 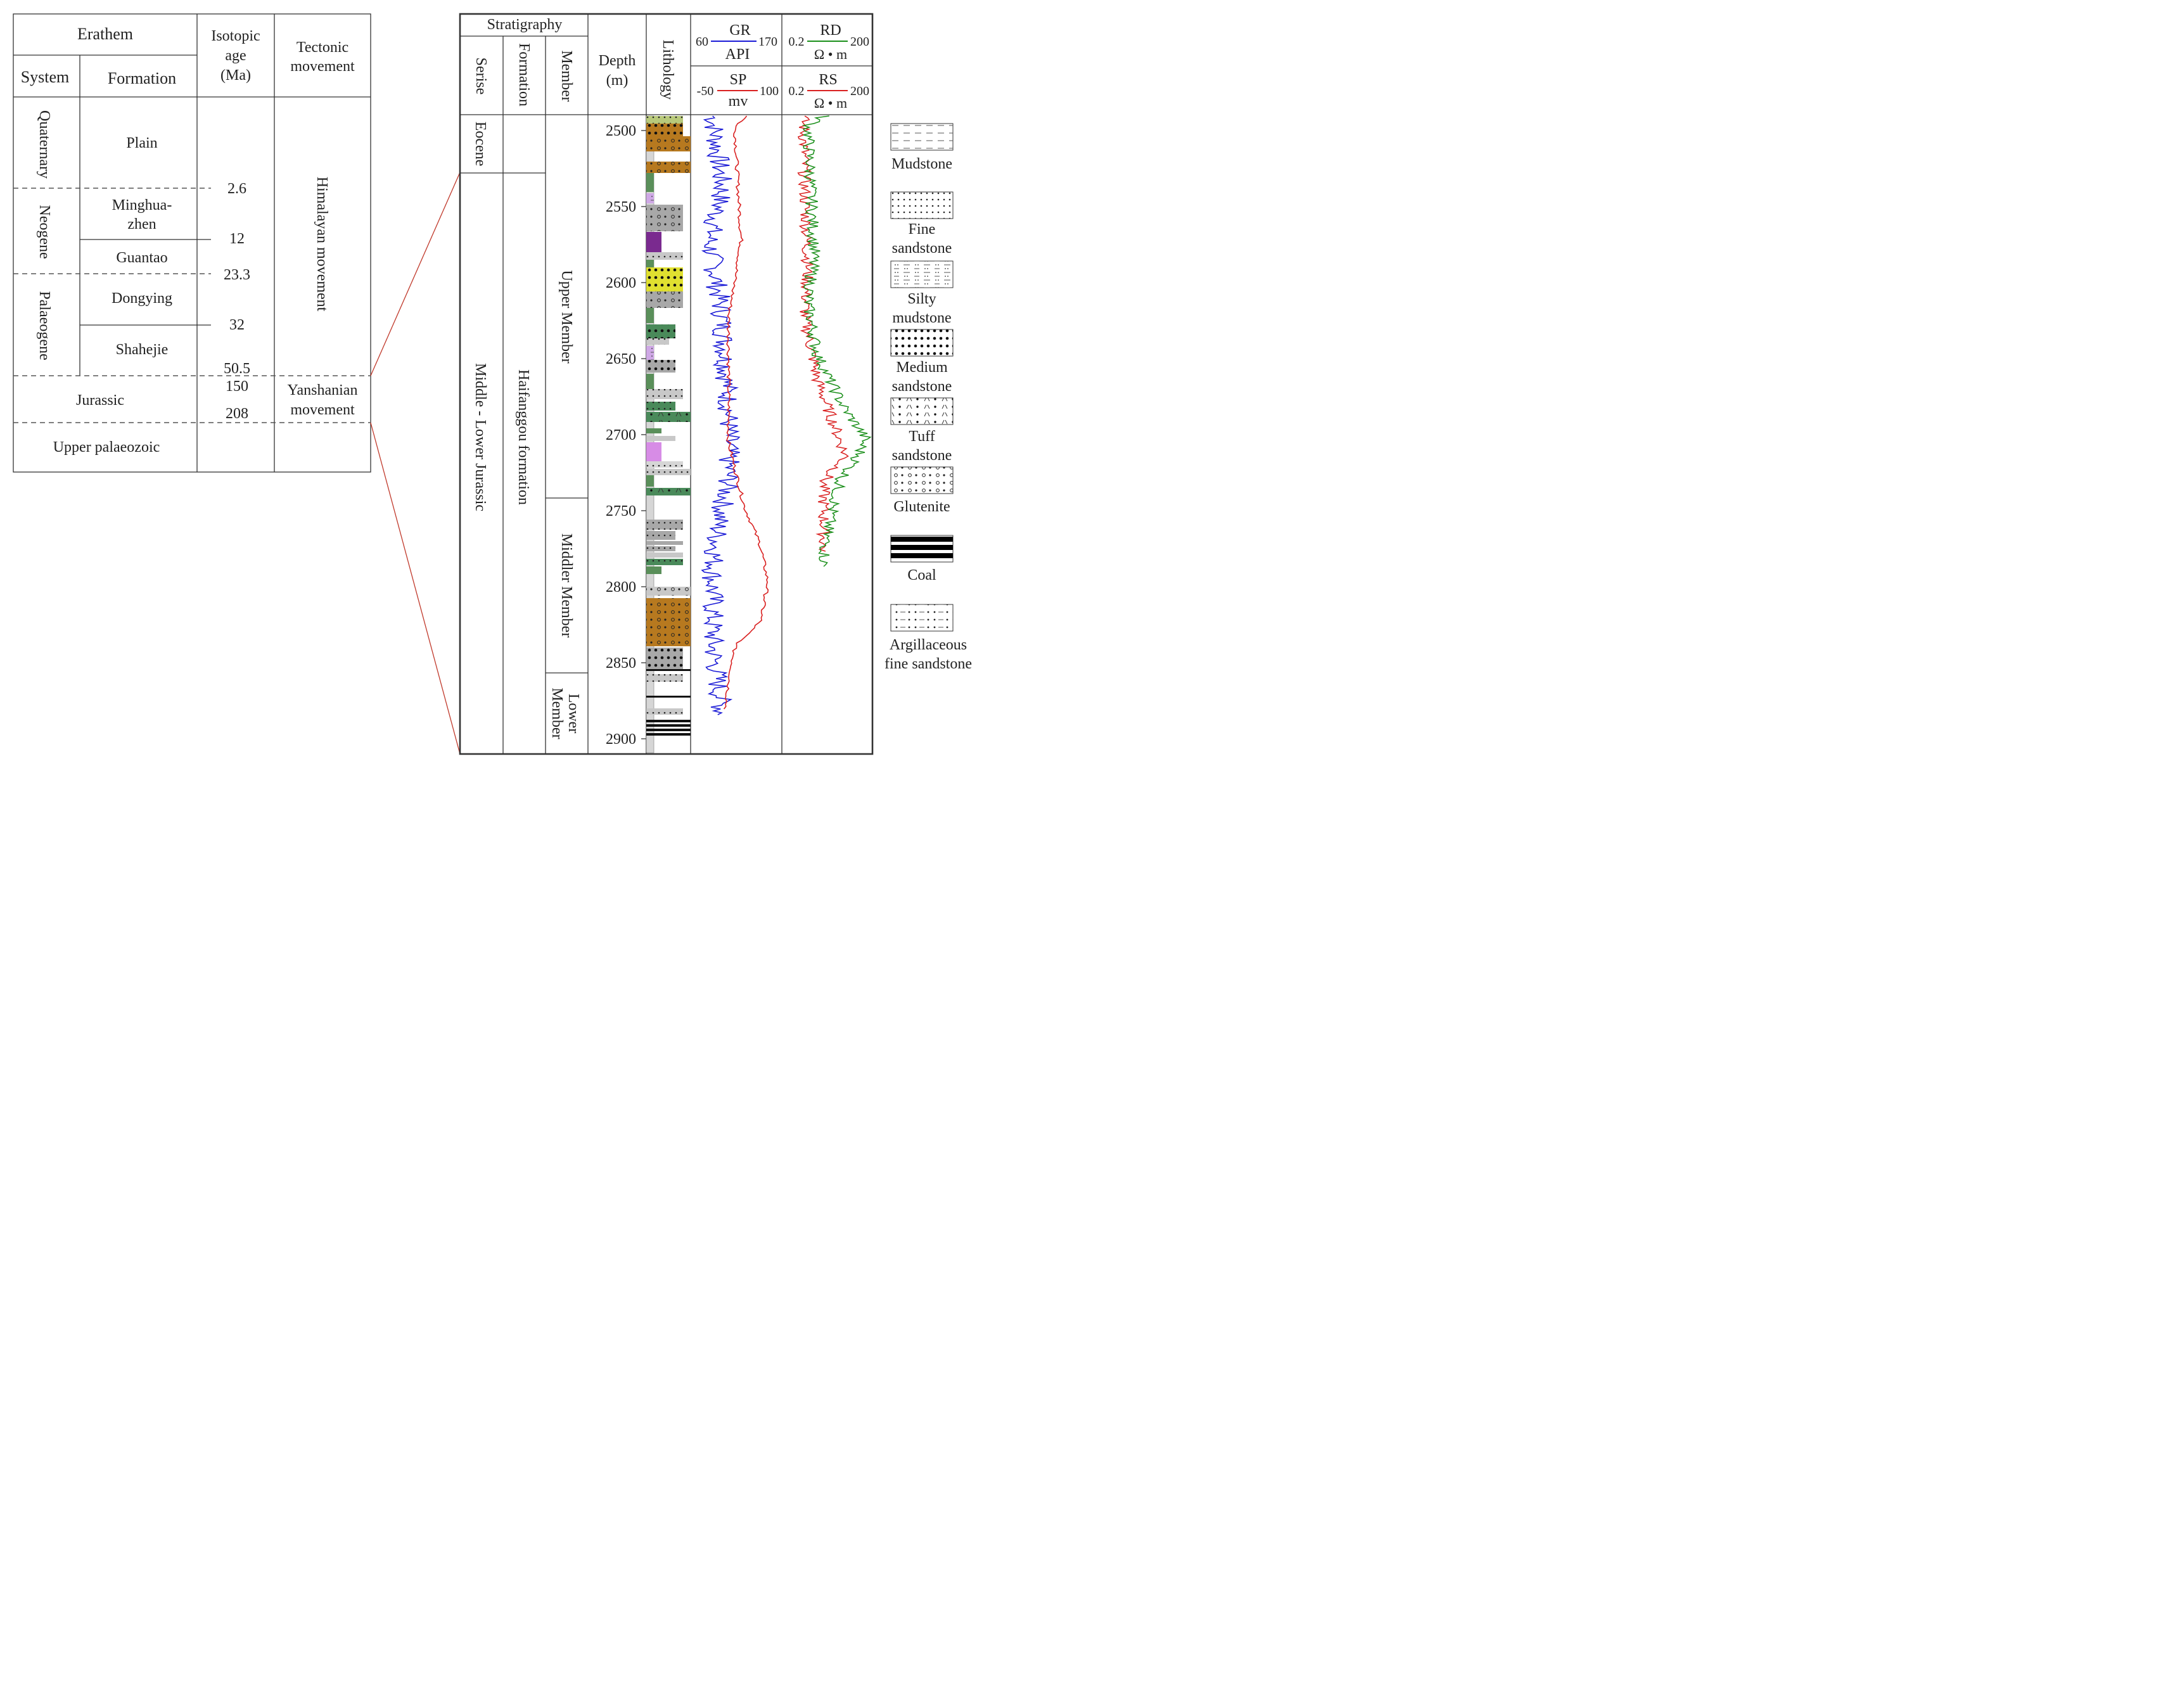 I want to click on legend-argillaceous-fine-sandstone: Argillaceous fine sandstone, so click(x=928, y=638).